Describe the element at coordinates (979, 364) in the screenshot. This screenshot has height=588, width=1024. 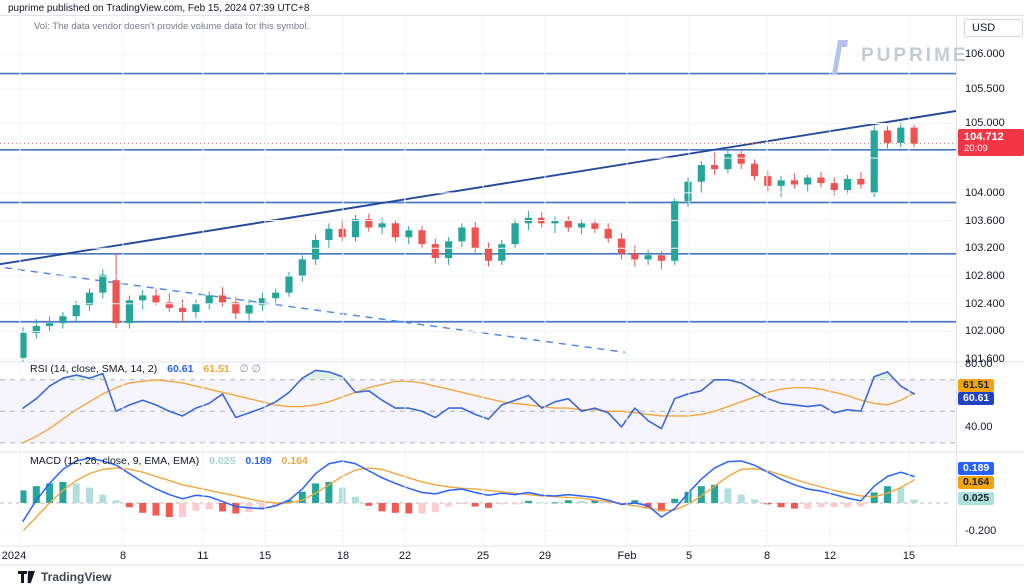
I see `rsi-tick: 80.00` at that location.